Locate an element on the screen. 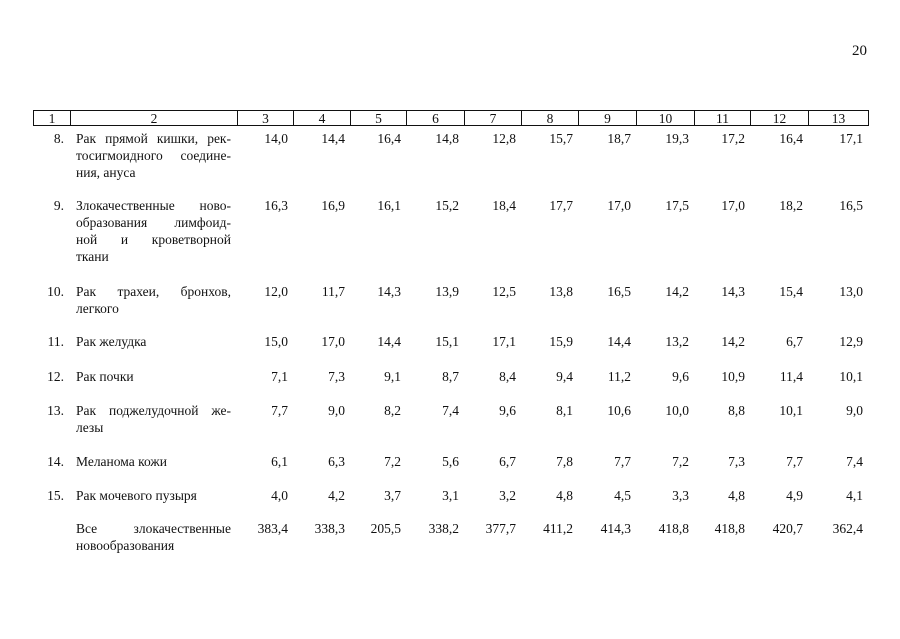 This screenshot has width=900, height=639. row-number: 12. is located at coordinates (55, 376).